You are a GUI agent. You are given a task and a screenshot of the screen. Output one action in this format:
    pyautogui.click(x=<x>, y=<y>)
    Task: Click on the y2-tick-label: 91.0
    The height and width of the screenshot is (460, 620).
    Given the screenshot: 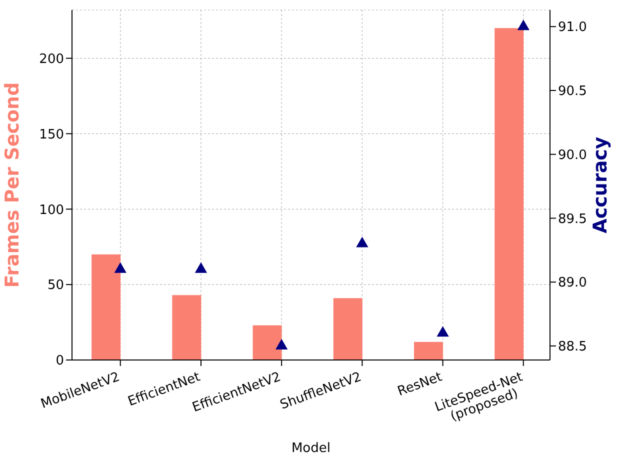 What is the action you would take?
    pyautogui.click(x=572, y=28)
    